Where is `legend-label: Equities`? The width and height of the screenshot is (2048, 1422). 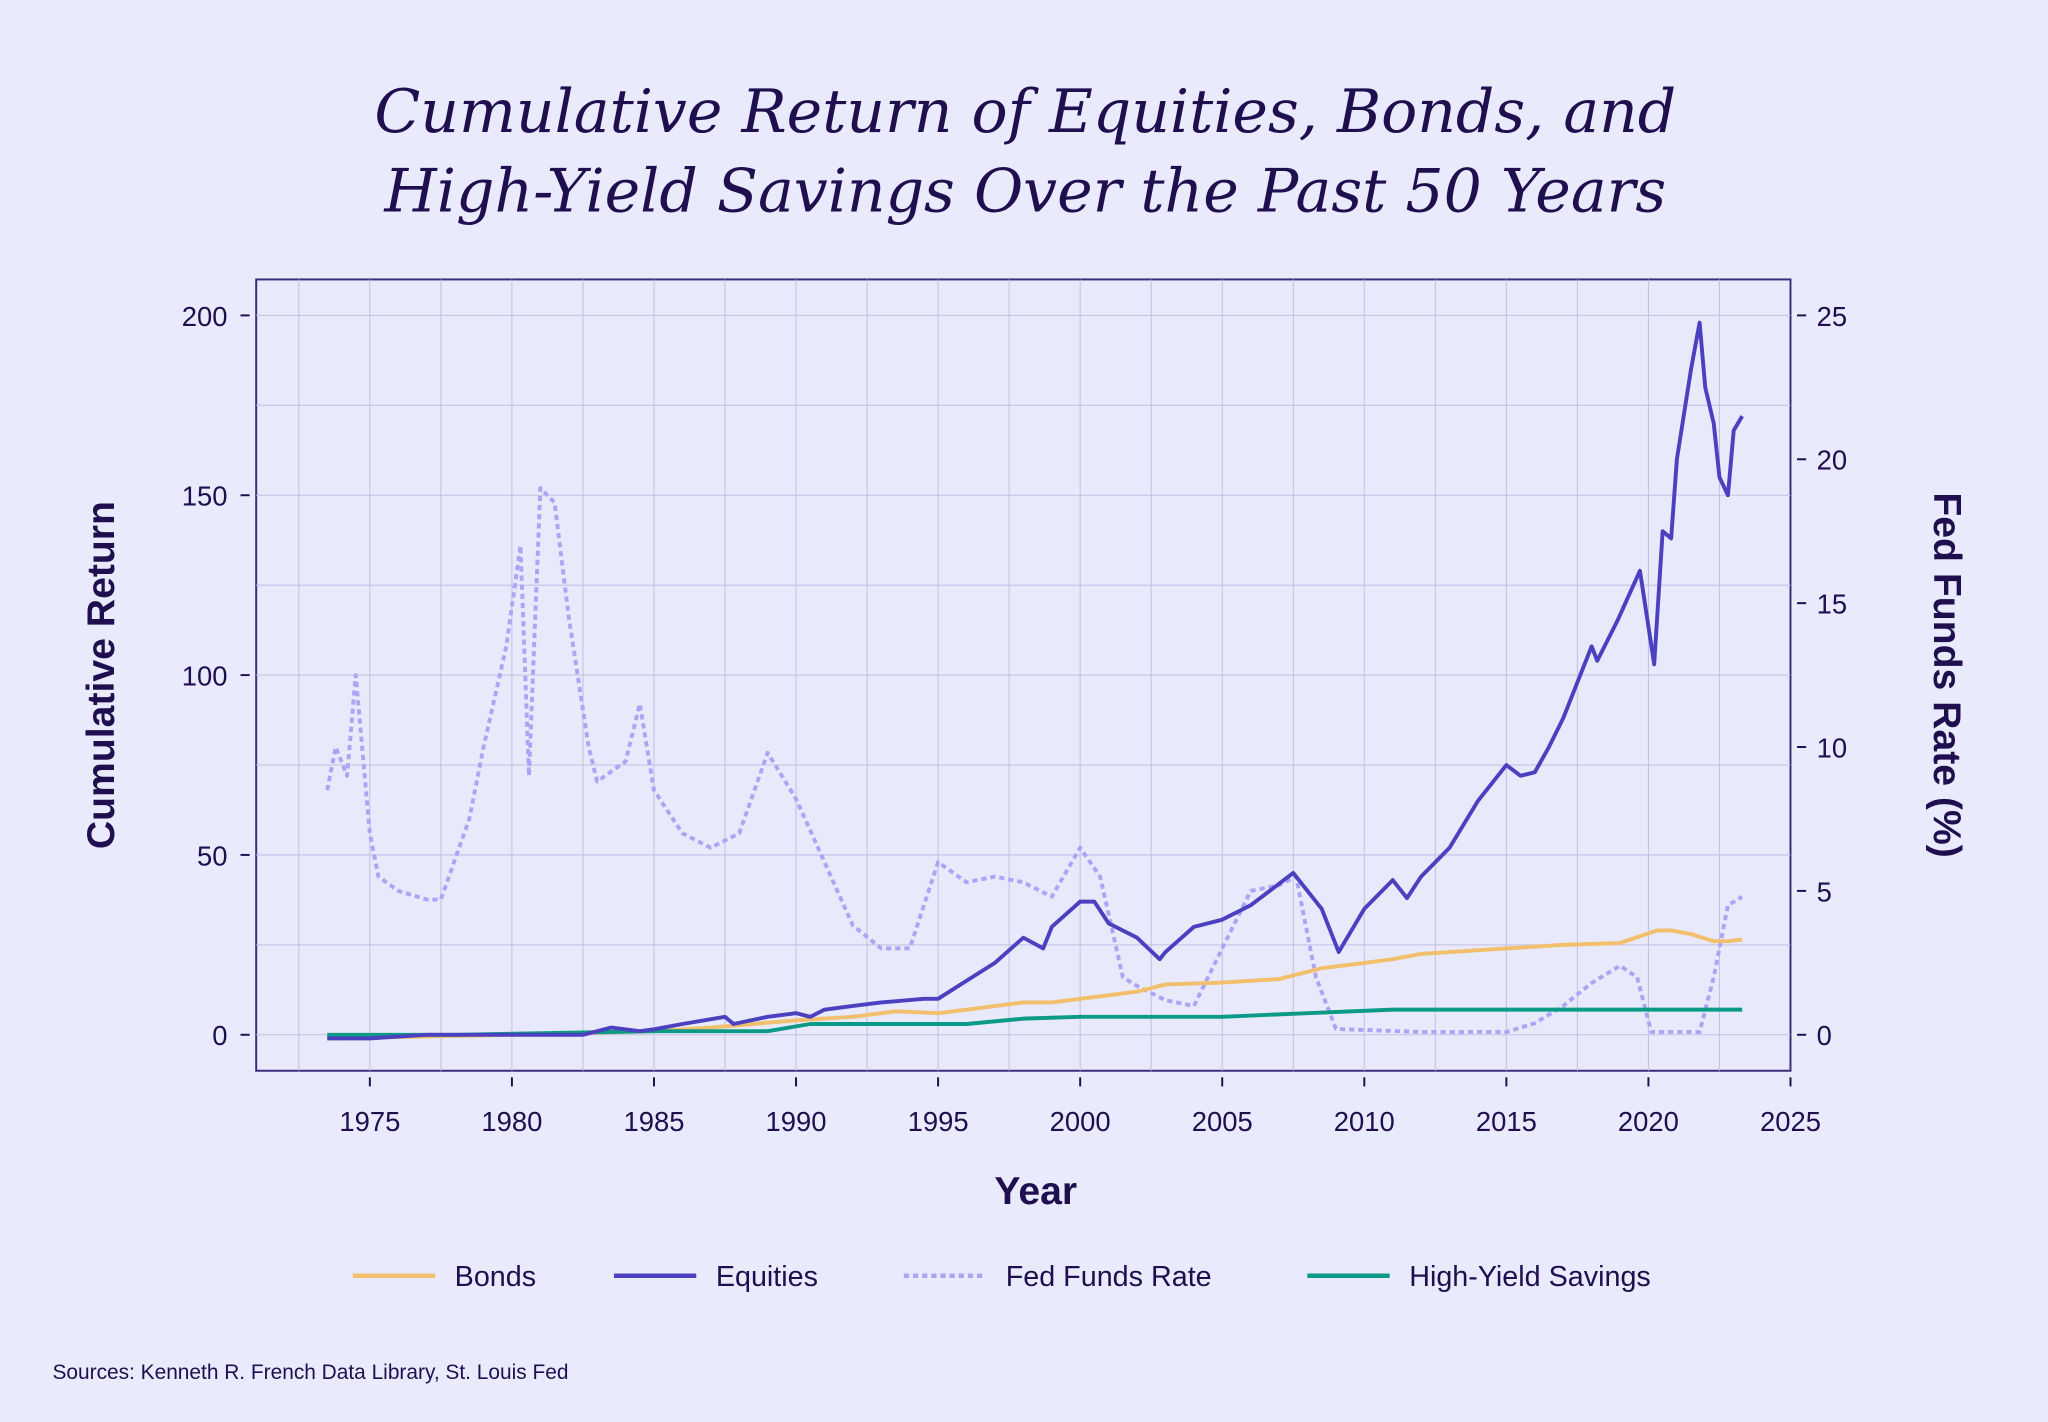 legend-label: Equities is located at coordinates (767, 1277).